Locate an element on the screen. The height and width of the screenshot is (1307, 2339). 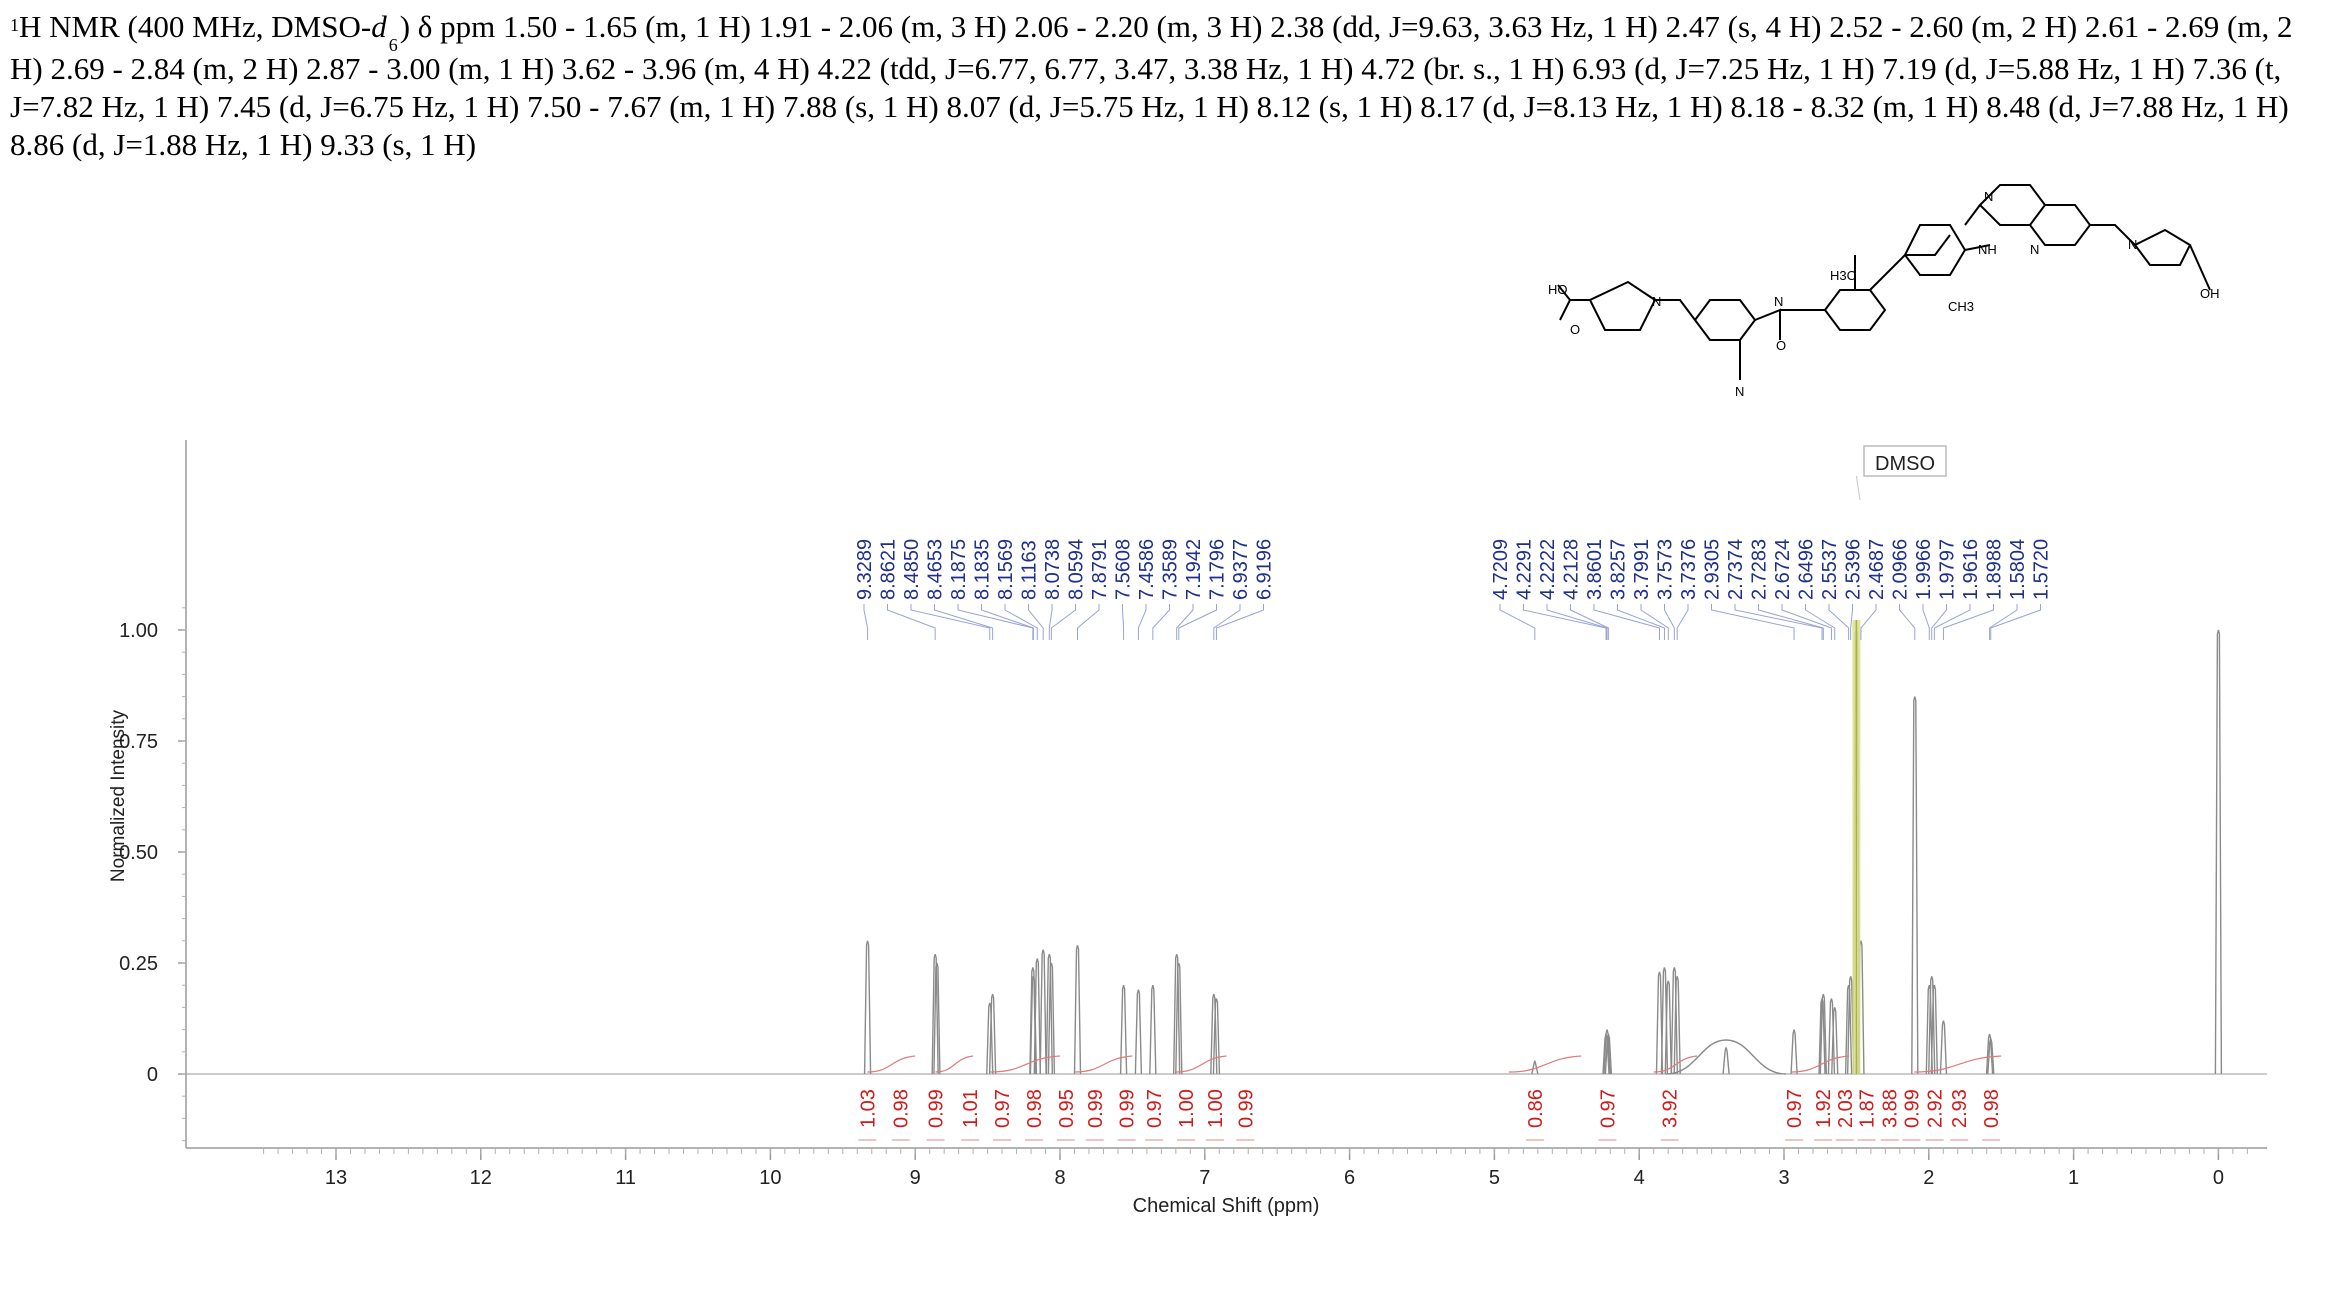
x-axis-ticks: 13 12 11 10 9 8 7 6 5 4 3 2 1 0 is located at coordinates (1255, 1168).